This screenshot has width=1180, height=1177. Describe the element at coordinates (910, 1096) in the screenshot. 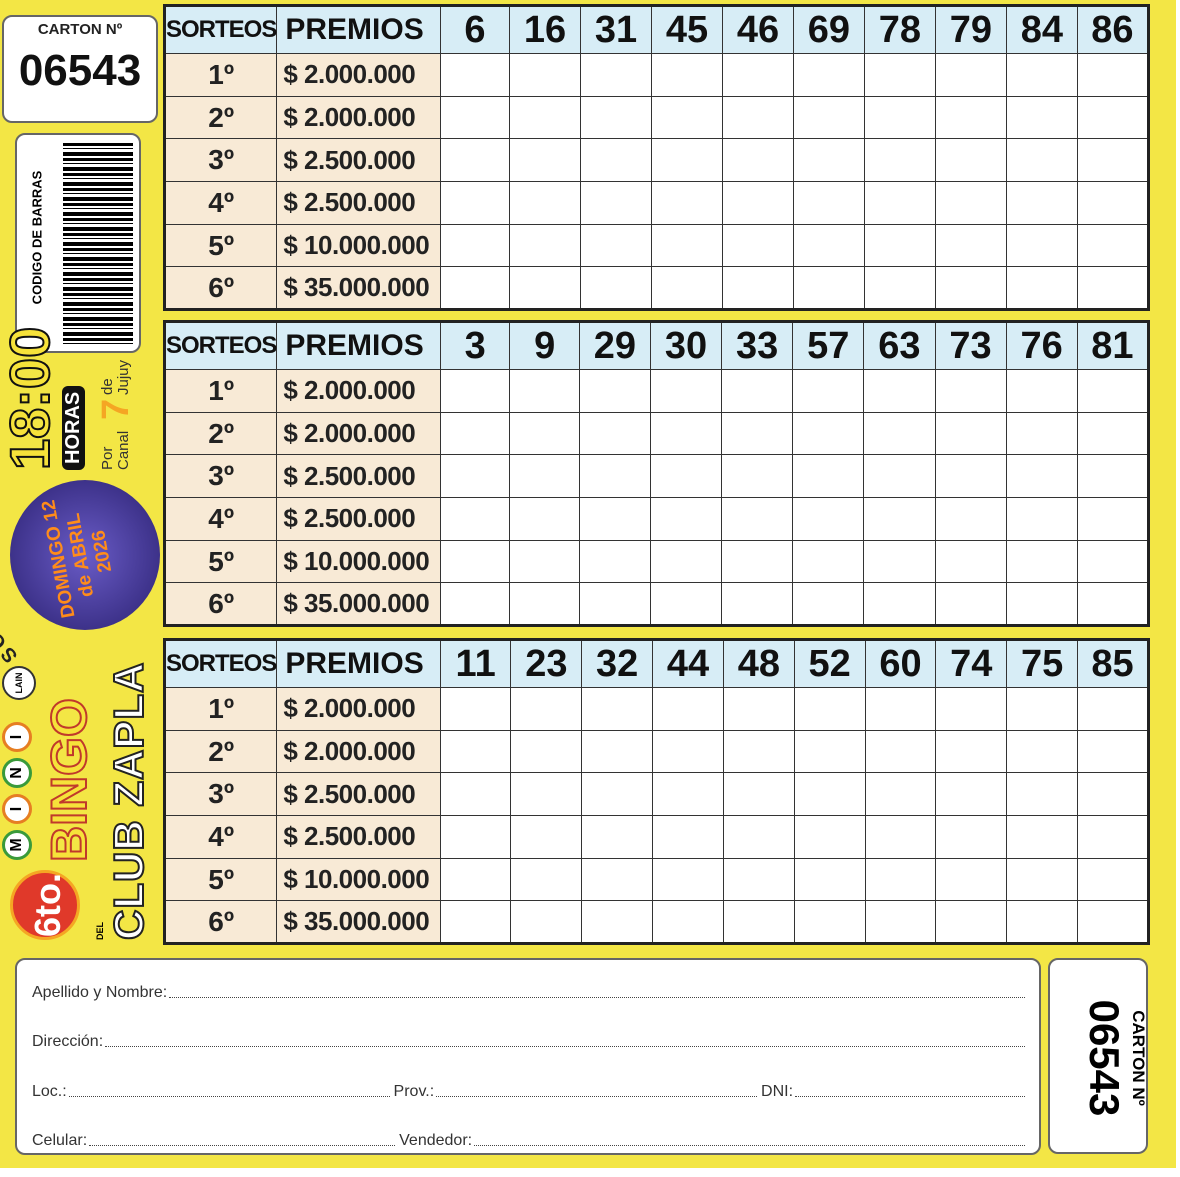

I see `dni-field` at that location.